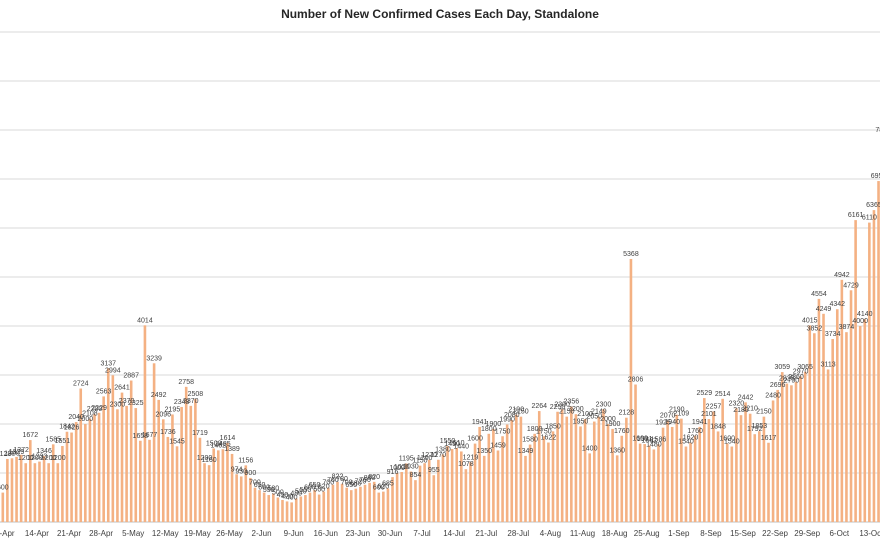 This screenshot has width=880, height=542. I want to click on data-label: 2806, so click(636, 380).